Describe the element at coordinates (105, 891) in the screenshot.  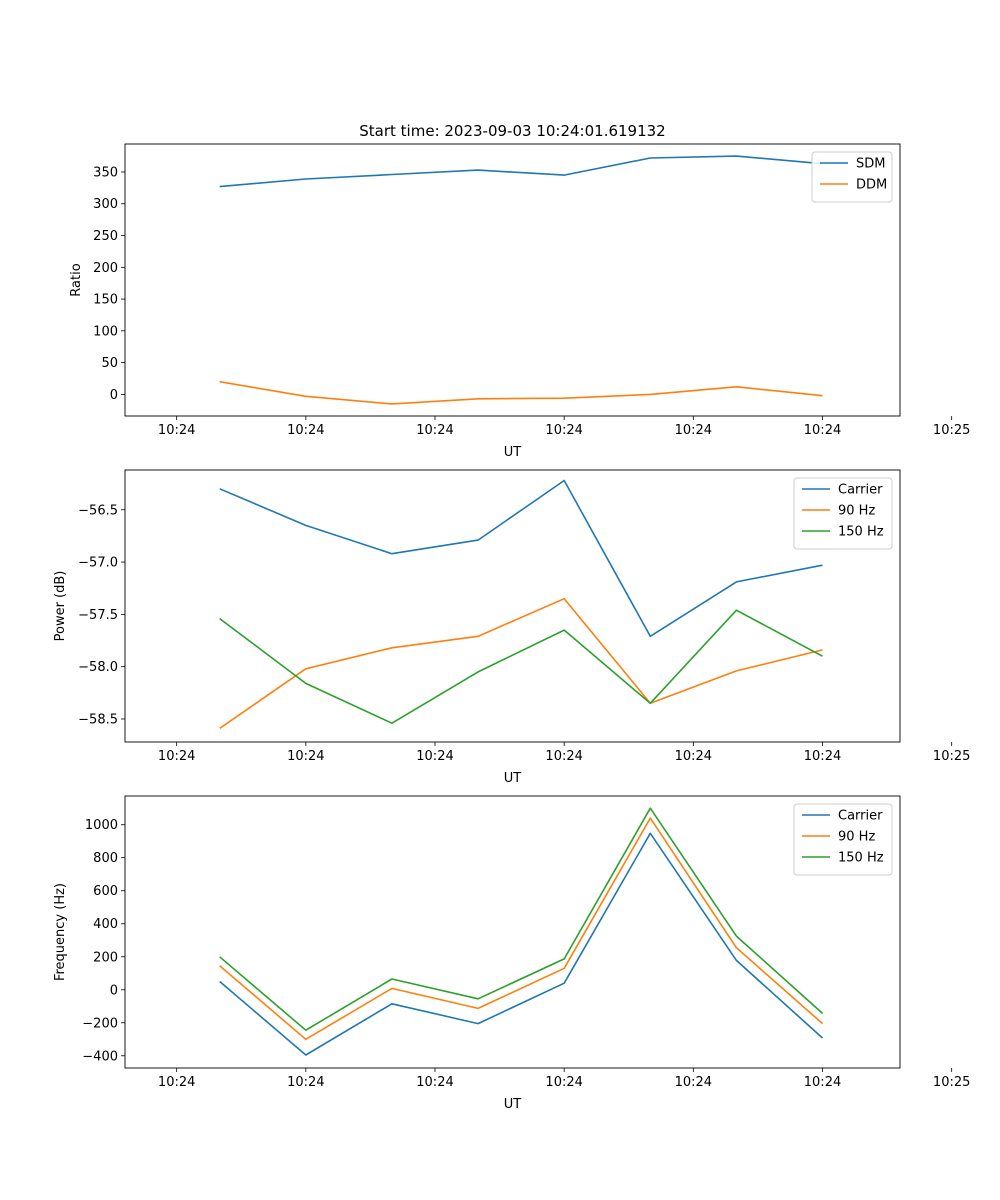
I see `y-tick-label: 600` at that location.